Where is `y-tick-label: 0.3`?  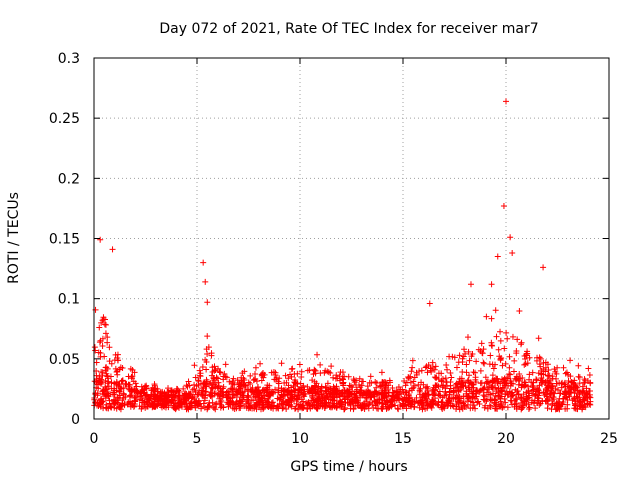
y-tick-label: 0.3 is located at coordinates (69, 59).